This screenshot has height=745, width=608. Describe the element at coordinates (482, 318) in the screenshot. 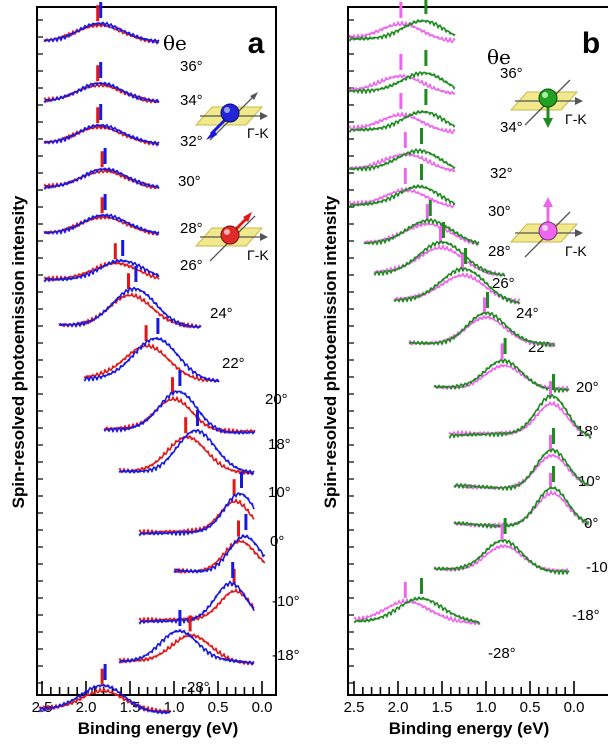

I see `panel-b-marker-20°-spin-up` at that location.